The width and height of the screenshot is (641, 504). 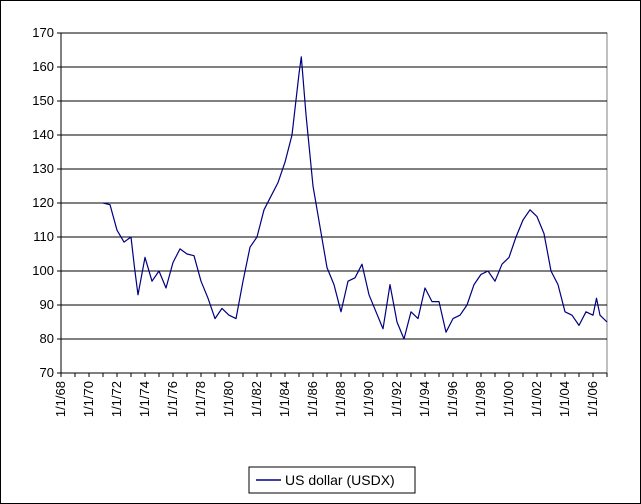 I want to click on y-tick-label: 130, so click(x=43, y=168).